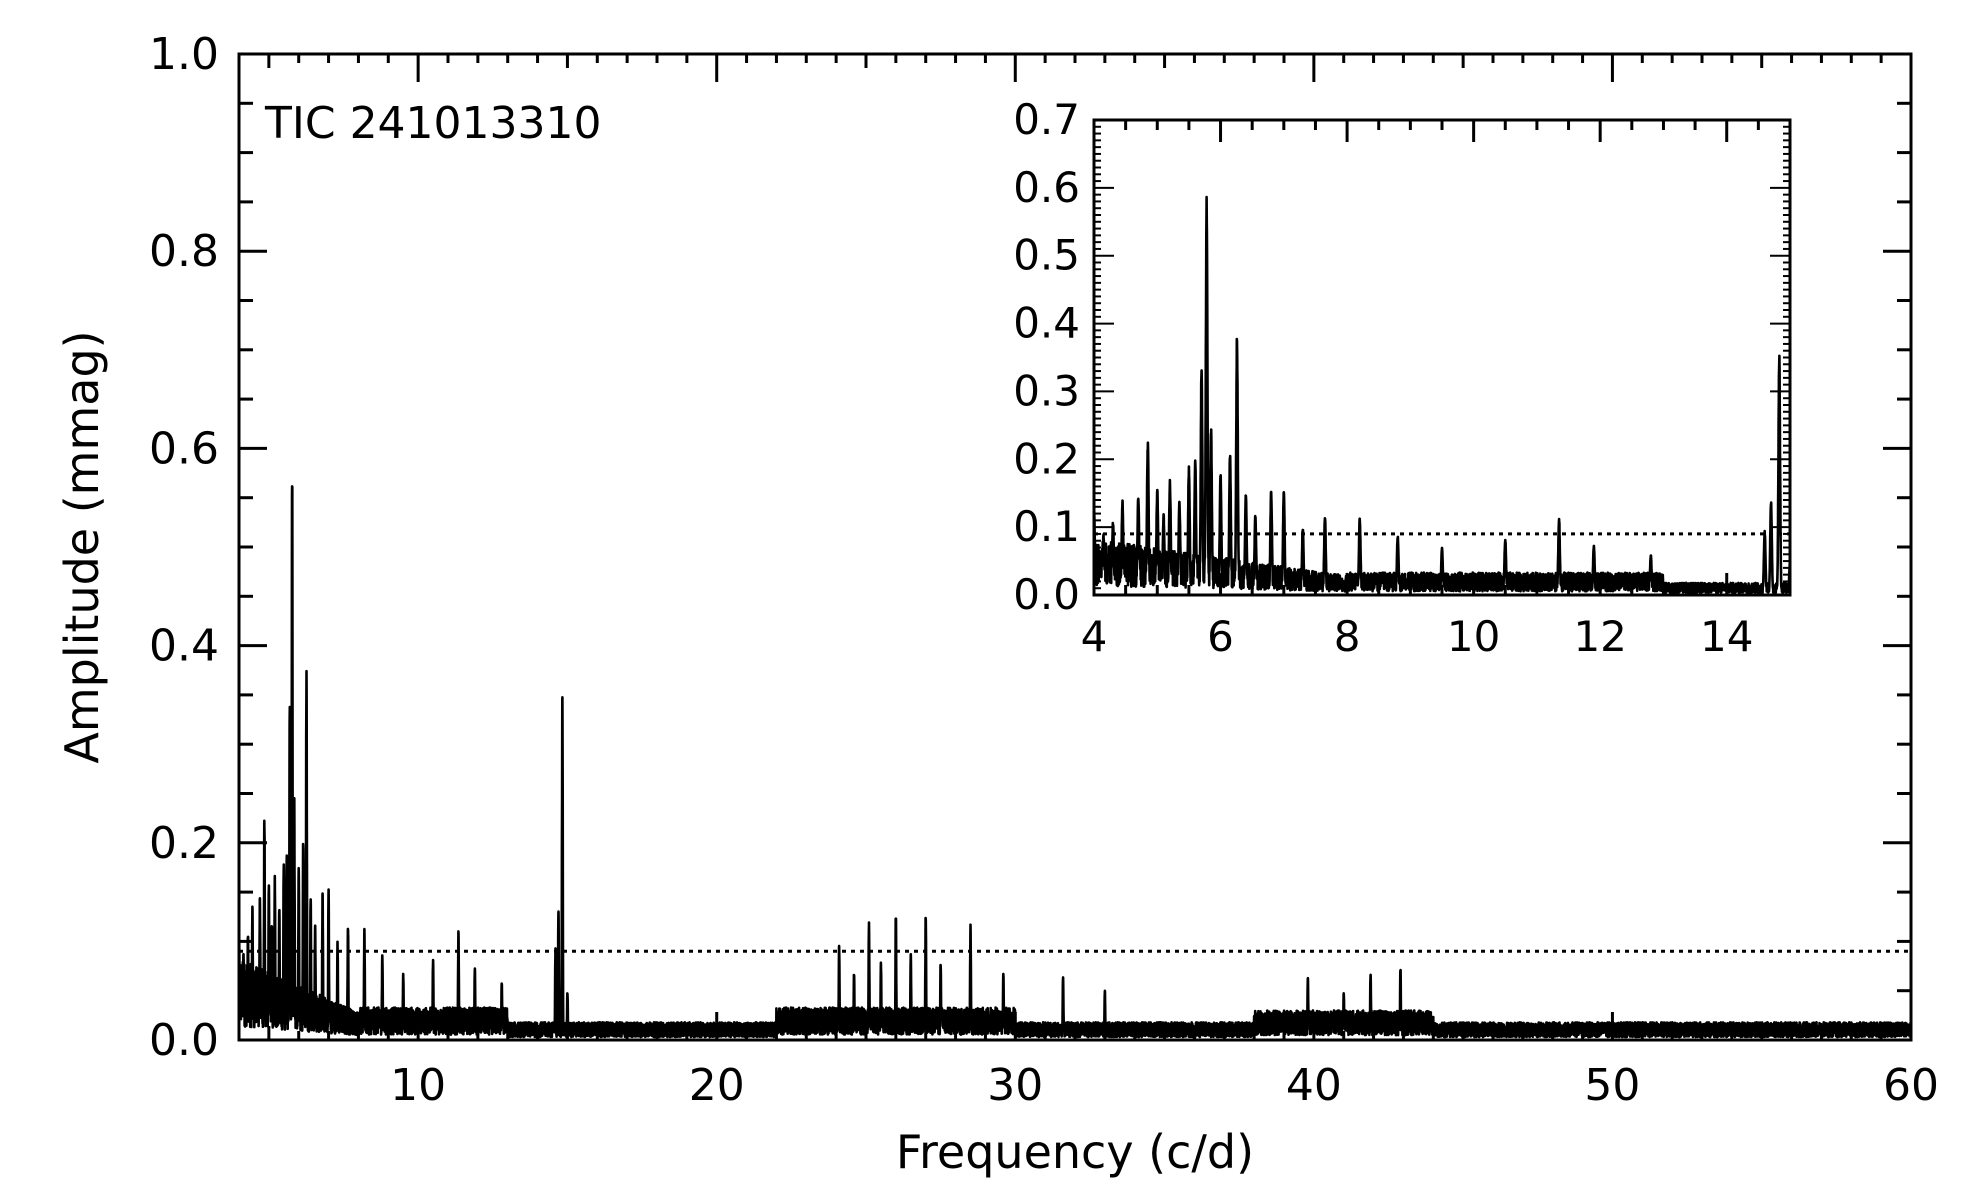 This screenshot has height=1181, width=1967. I want to click on inset-x-tick-label: 4, so click(1094, 636).